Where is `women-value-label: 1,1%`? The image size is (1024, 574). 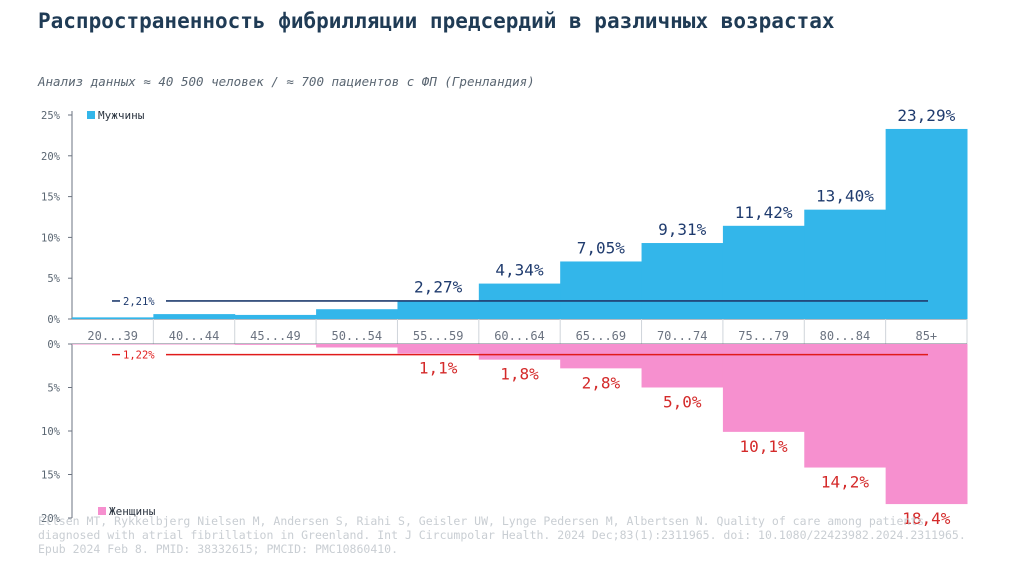 women-value-label: 1,1% is located at coordinates (438, 368).